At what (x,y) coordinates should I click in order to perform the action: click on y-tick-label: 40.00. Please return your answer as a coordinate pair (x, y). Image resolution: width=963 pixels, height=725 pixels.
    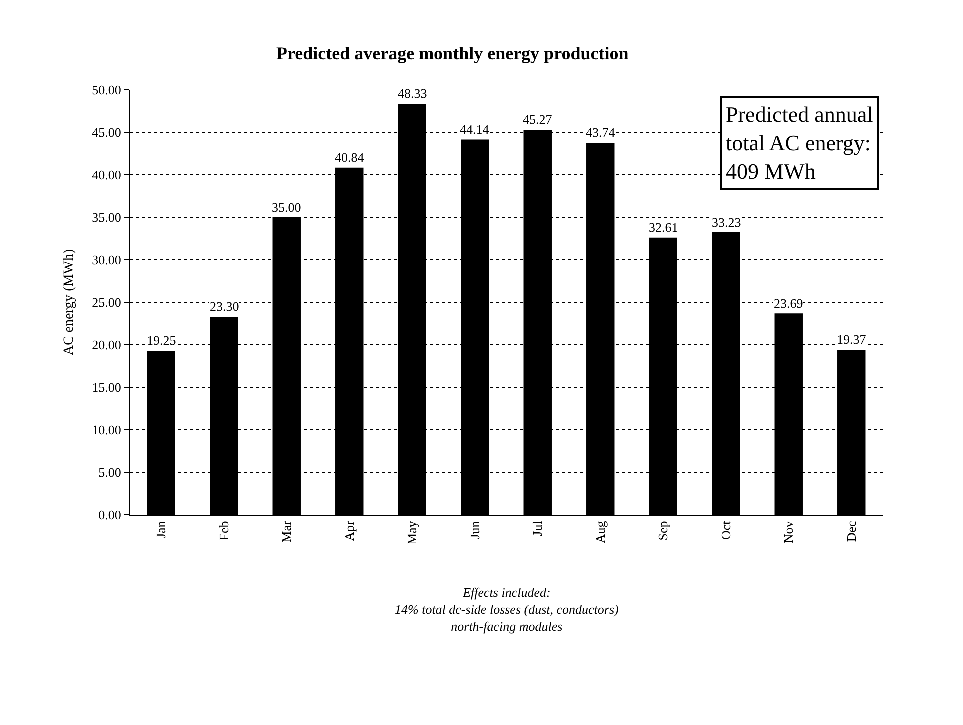
    Looking at the image, I should click on (107, 175).